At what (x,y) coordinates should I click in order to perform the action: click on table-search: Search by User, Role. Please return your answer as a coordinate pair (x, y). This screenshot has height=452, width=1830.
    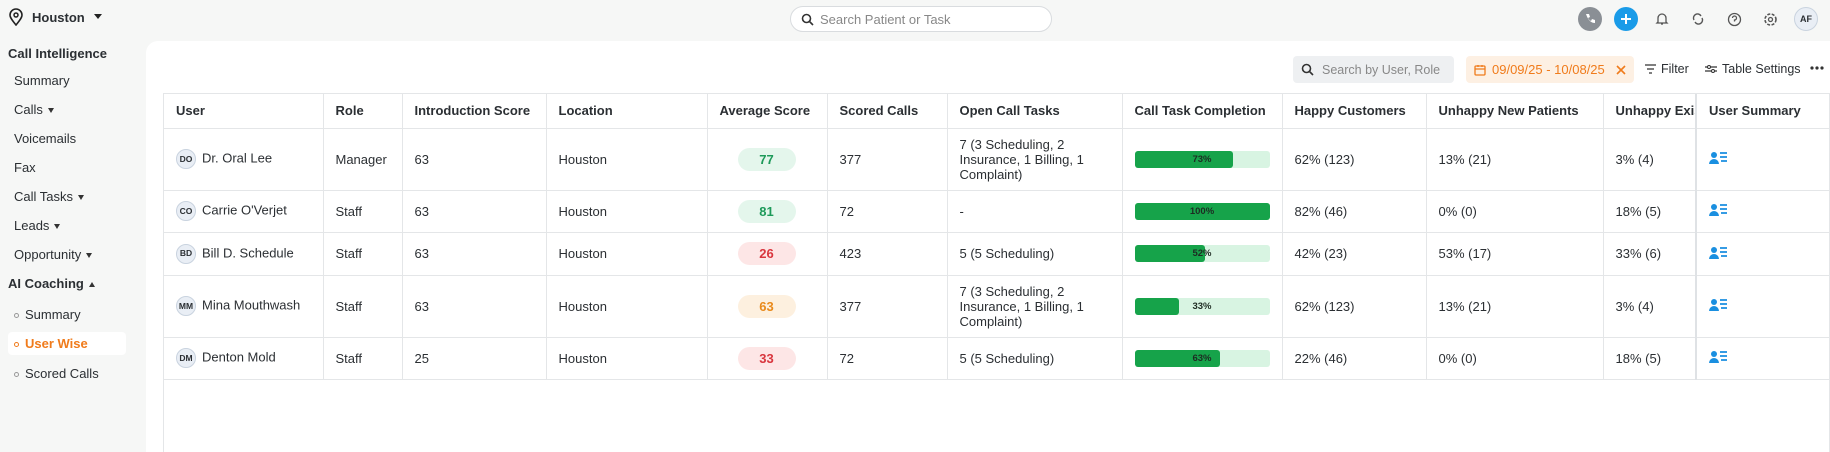
    Looking at the image, I should click on (1373, 69).